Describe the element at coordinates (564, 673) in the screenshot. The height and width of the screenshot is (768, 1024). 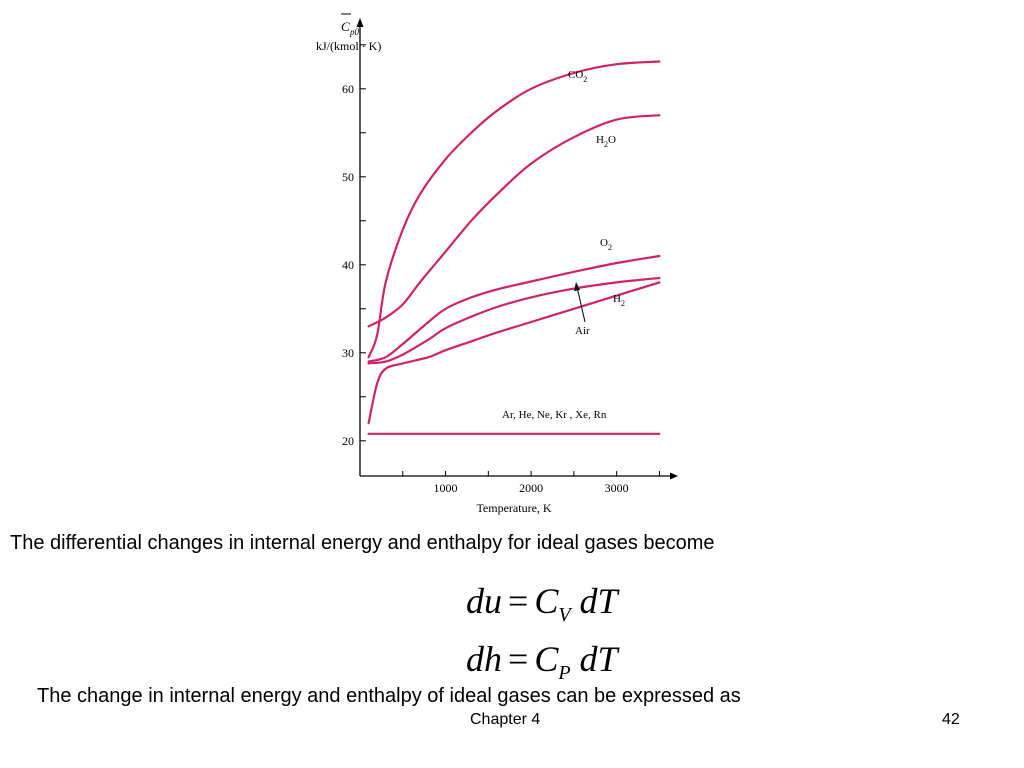
I see `eq2-sub: P` at that location.